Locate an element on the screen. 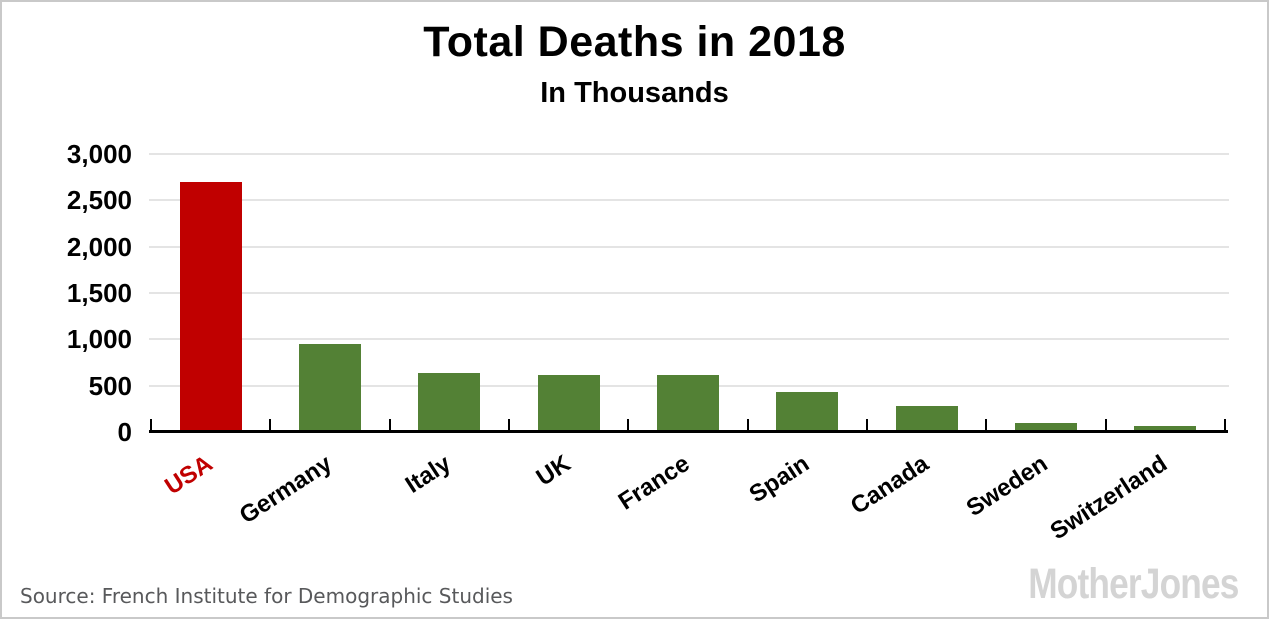 This screenshot has height=619, width=1269. bar-spain is located at coordinates (807, 412).